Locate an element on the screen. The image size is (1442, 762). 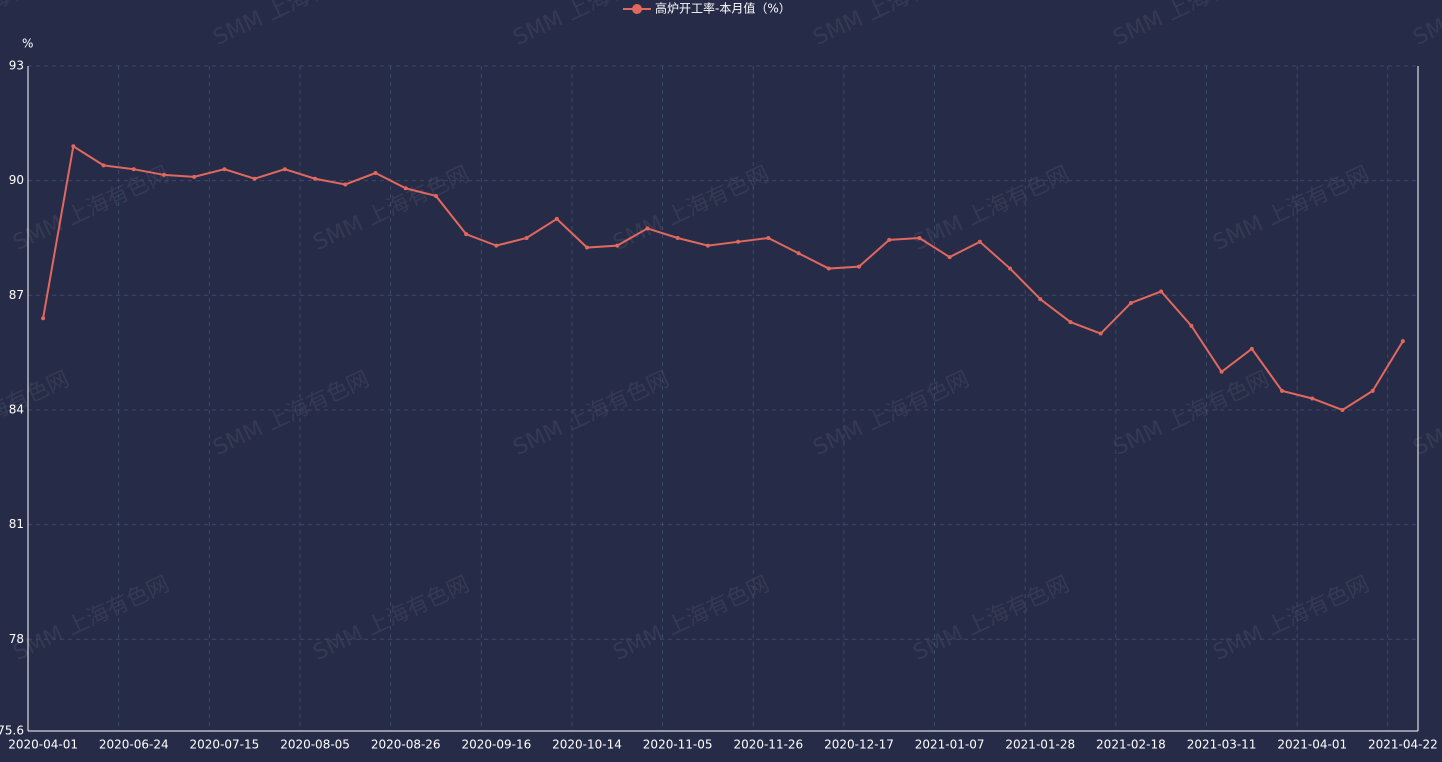
x-tick-label: 2020-06-24 is located at coordinates (134, 745).